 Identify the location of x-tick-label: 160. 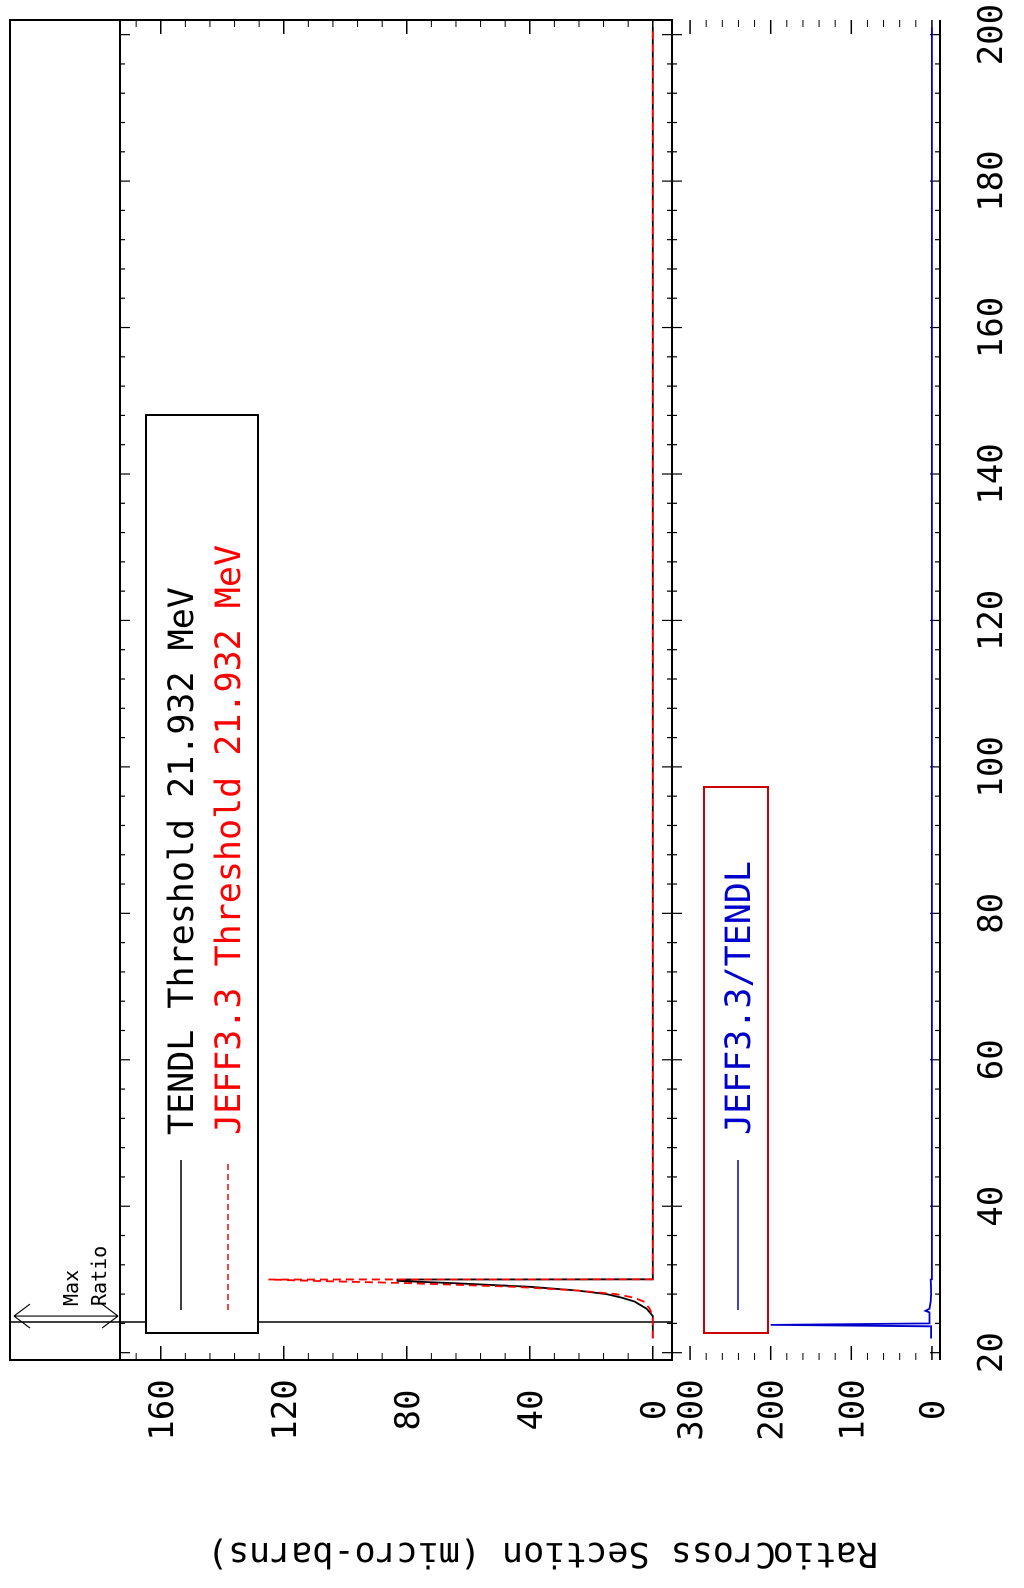
(991, 327).